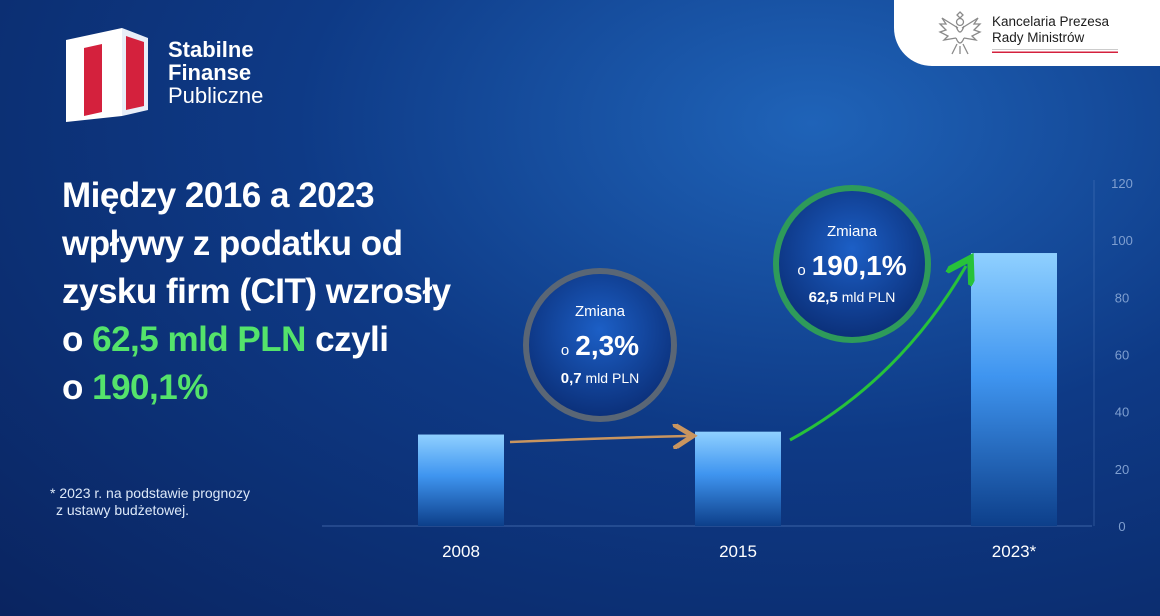 The image size is (1160, 616). What do you see at coordinates (232, 243) in the screenshot?
I see `headline-line-2: wpływy z podatku od` at bounding box center [232, 243].